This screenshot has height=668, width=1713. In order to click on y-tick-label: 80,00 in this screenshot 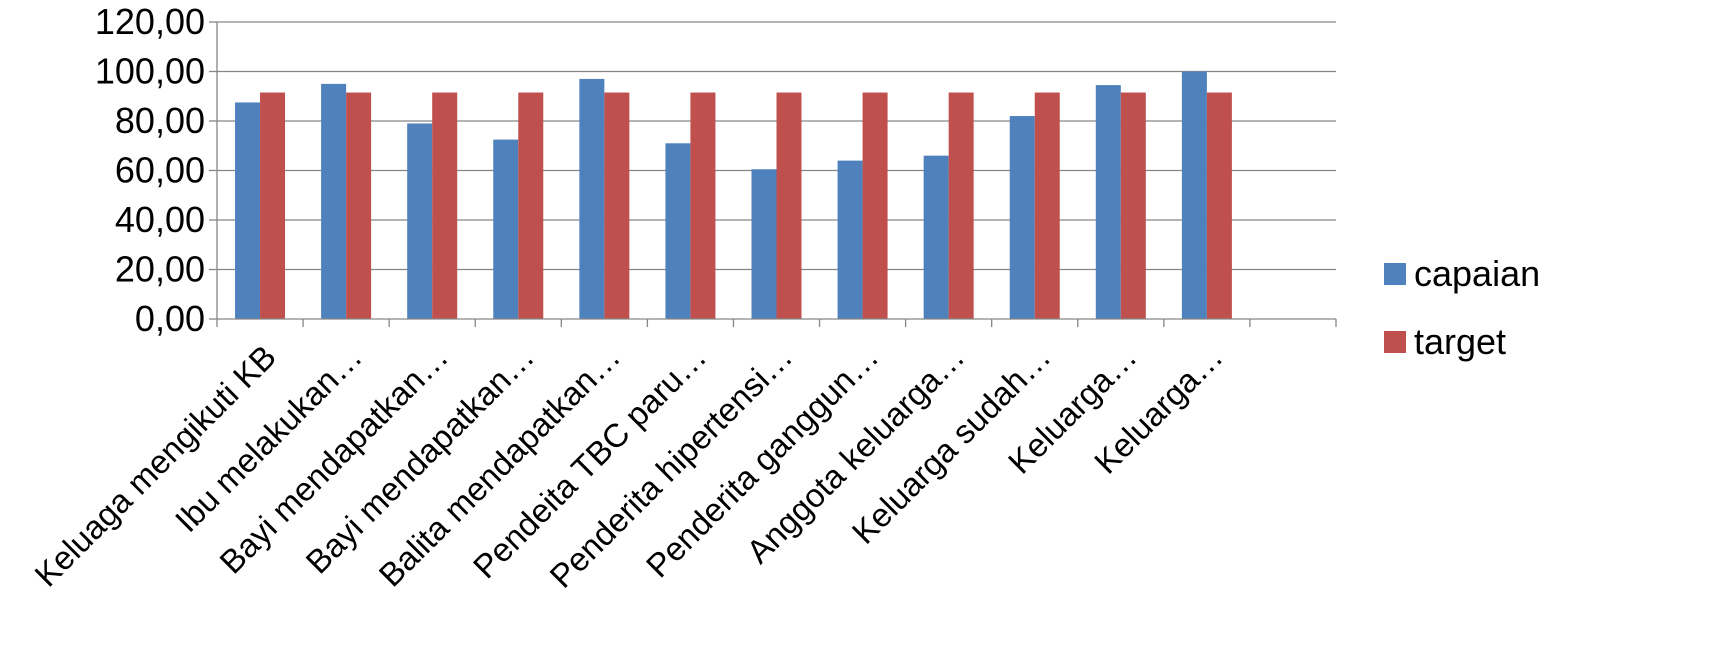, I will do `click(160, 120)`.